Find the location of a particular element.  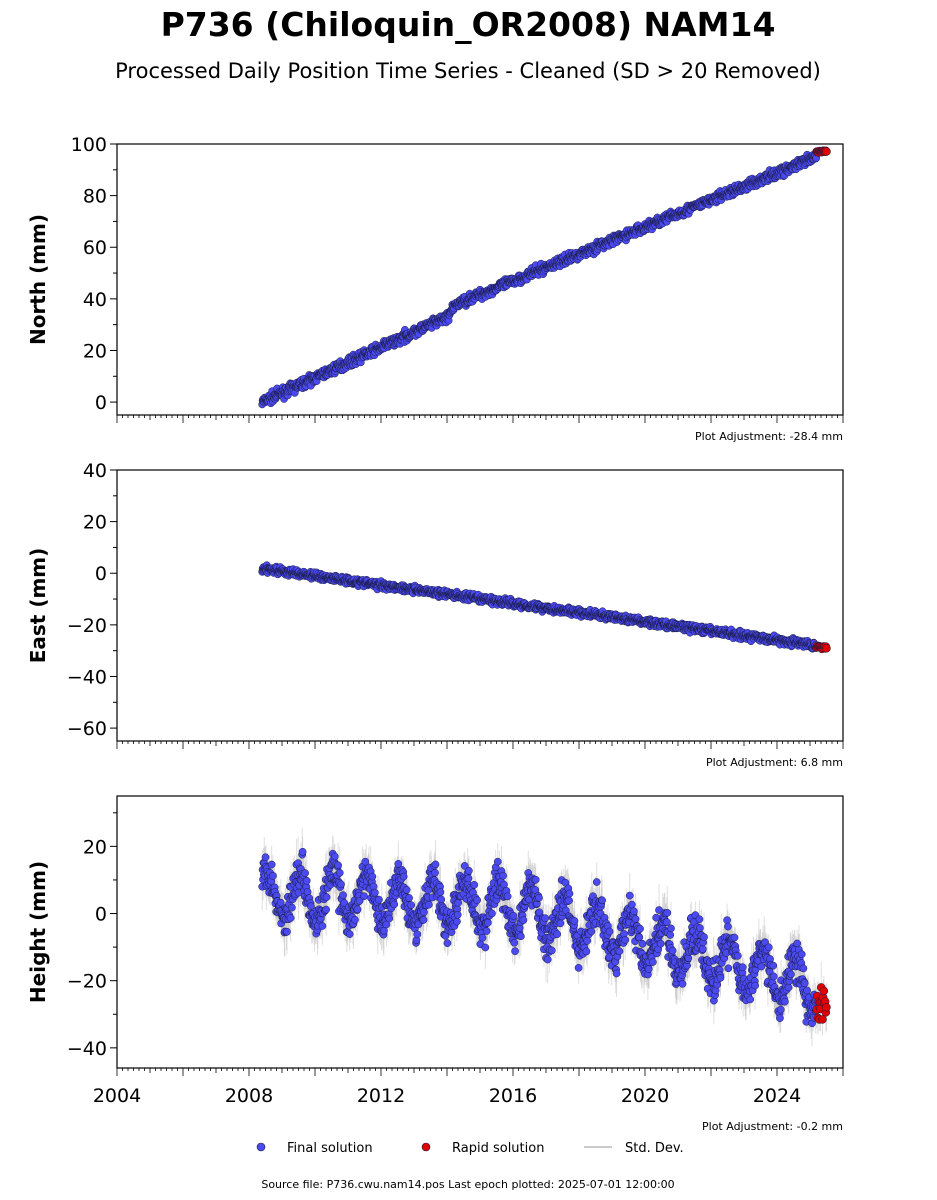

y-tick-label: 80 is located at coordinates (95, 197).